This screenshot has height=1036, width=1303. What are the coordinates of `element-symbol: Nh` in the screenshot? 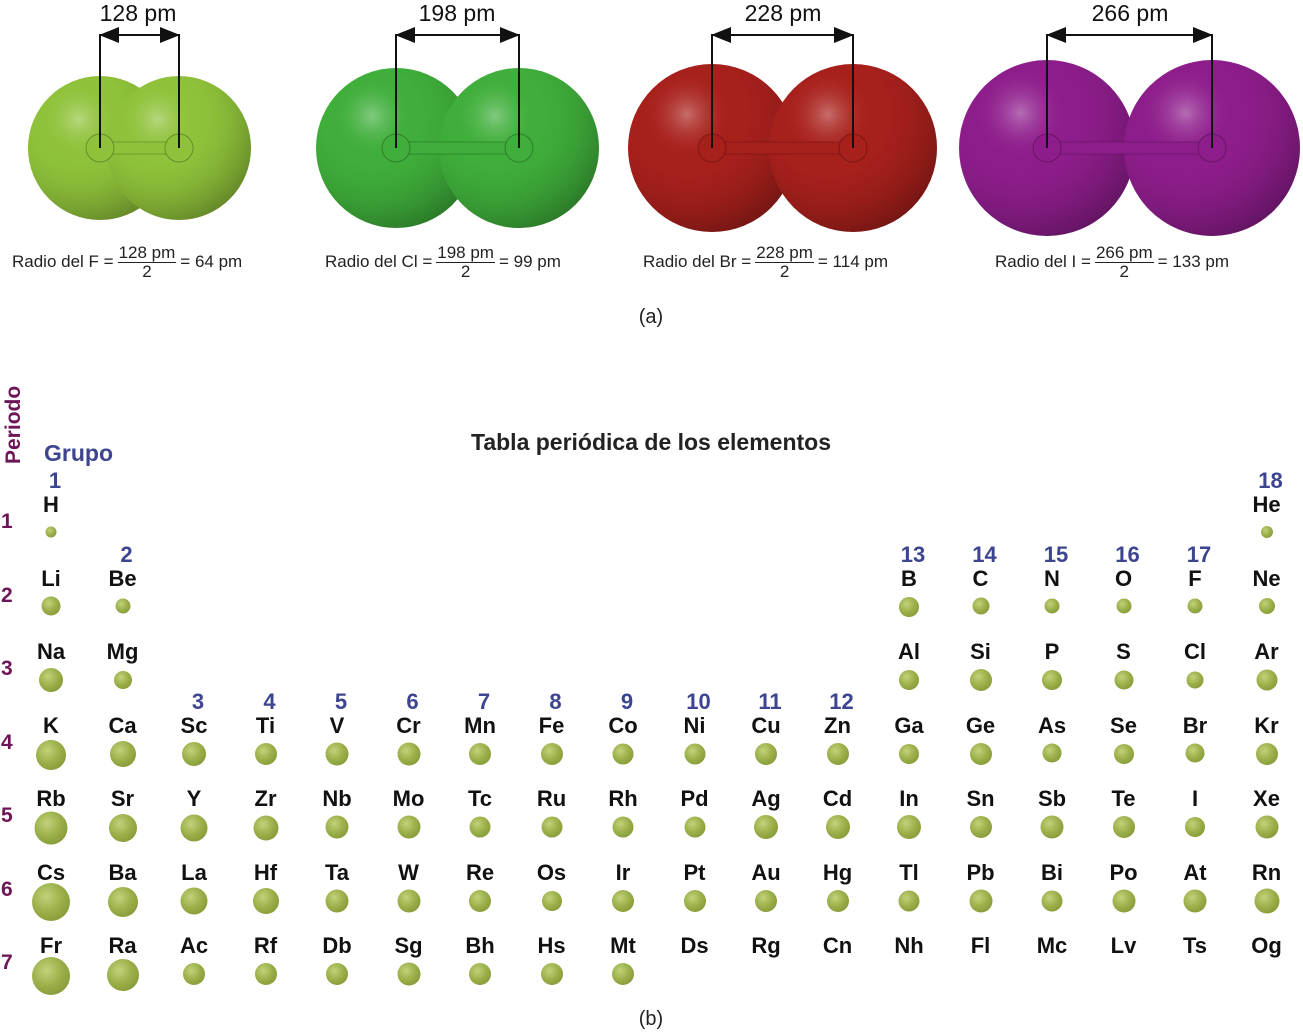 It's located at (909, 945).